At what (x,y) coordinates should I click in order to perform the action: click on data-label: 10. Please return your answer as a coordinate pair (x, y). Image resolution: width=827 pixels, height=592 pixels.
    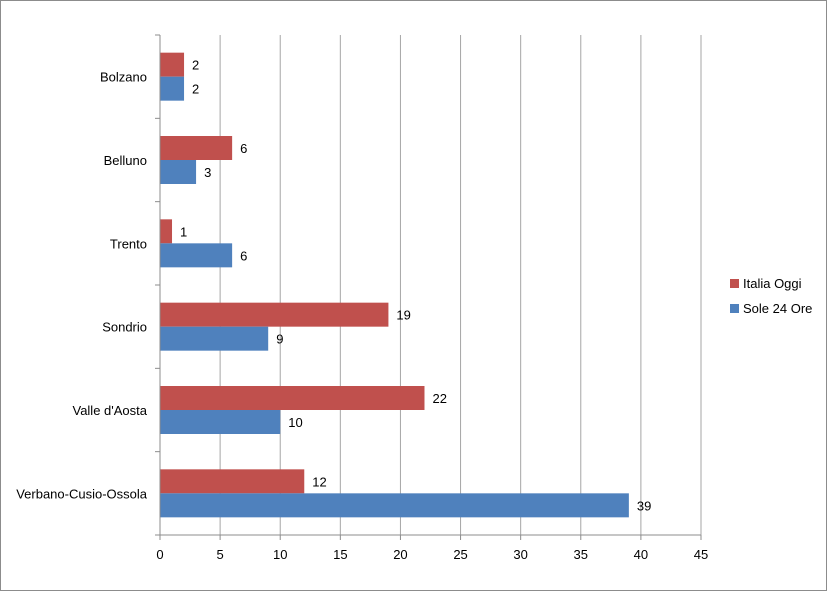
    Looking at the image, I should click on (295, 422).